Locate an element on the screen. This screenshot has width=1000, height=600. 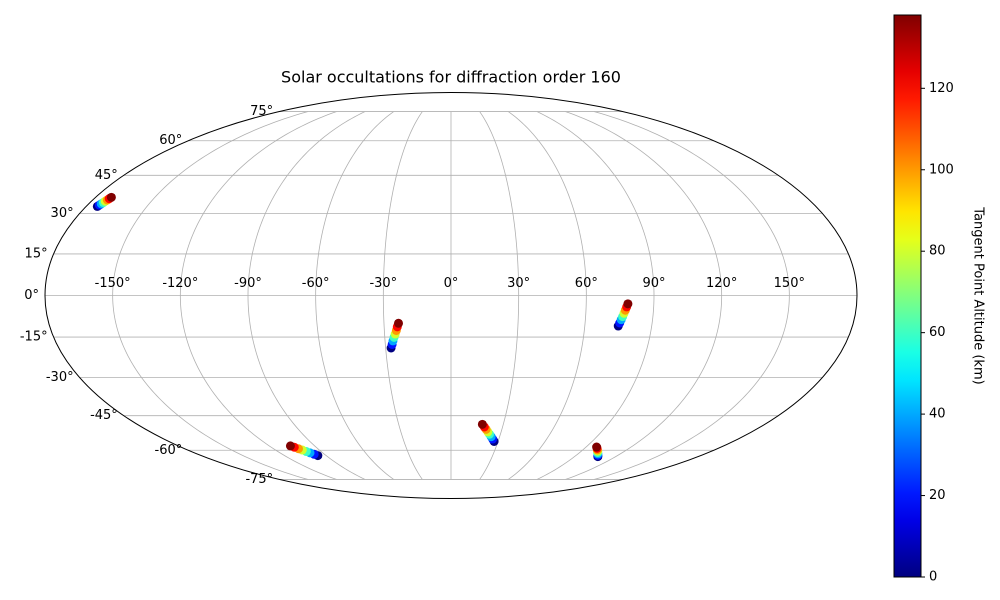
colorbar-tick-label: 20 is located at coordinates (937, 495).